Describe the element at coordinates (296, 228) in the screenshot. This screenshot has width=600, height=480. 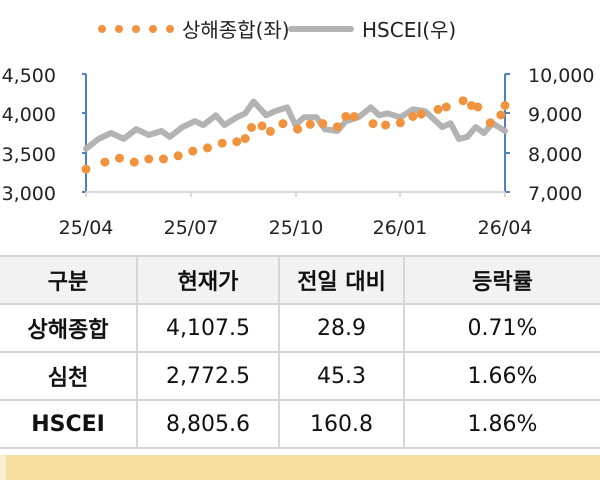
I see `x-tick-2510: 25/10` at that location.